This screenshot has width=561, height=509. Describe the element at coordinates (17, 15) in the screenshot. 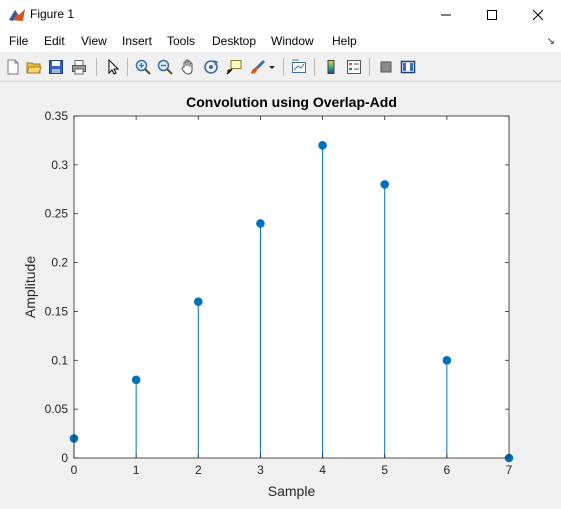

I see `matlab-figure-icon` at that location.